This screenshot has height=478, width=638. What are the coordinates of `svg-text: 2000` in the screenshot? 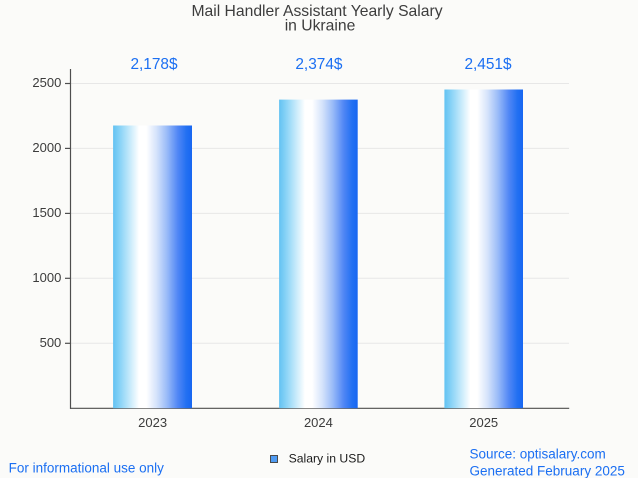 It's located at (46, 147).